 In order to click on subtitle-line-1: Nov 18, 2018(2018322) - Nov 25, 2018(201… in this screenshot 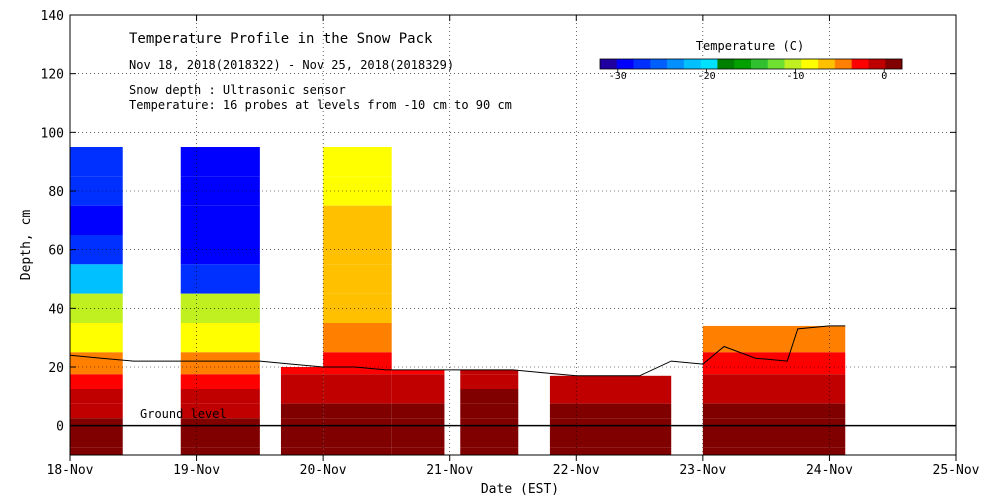, I will do `click(291, 65)`.